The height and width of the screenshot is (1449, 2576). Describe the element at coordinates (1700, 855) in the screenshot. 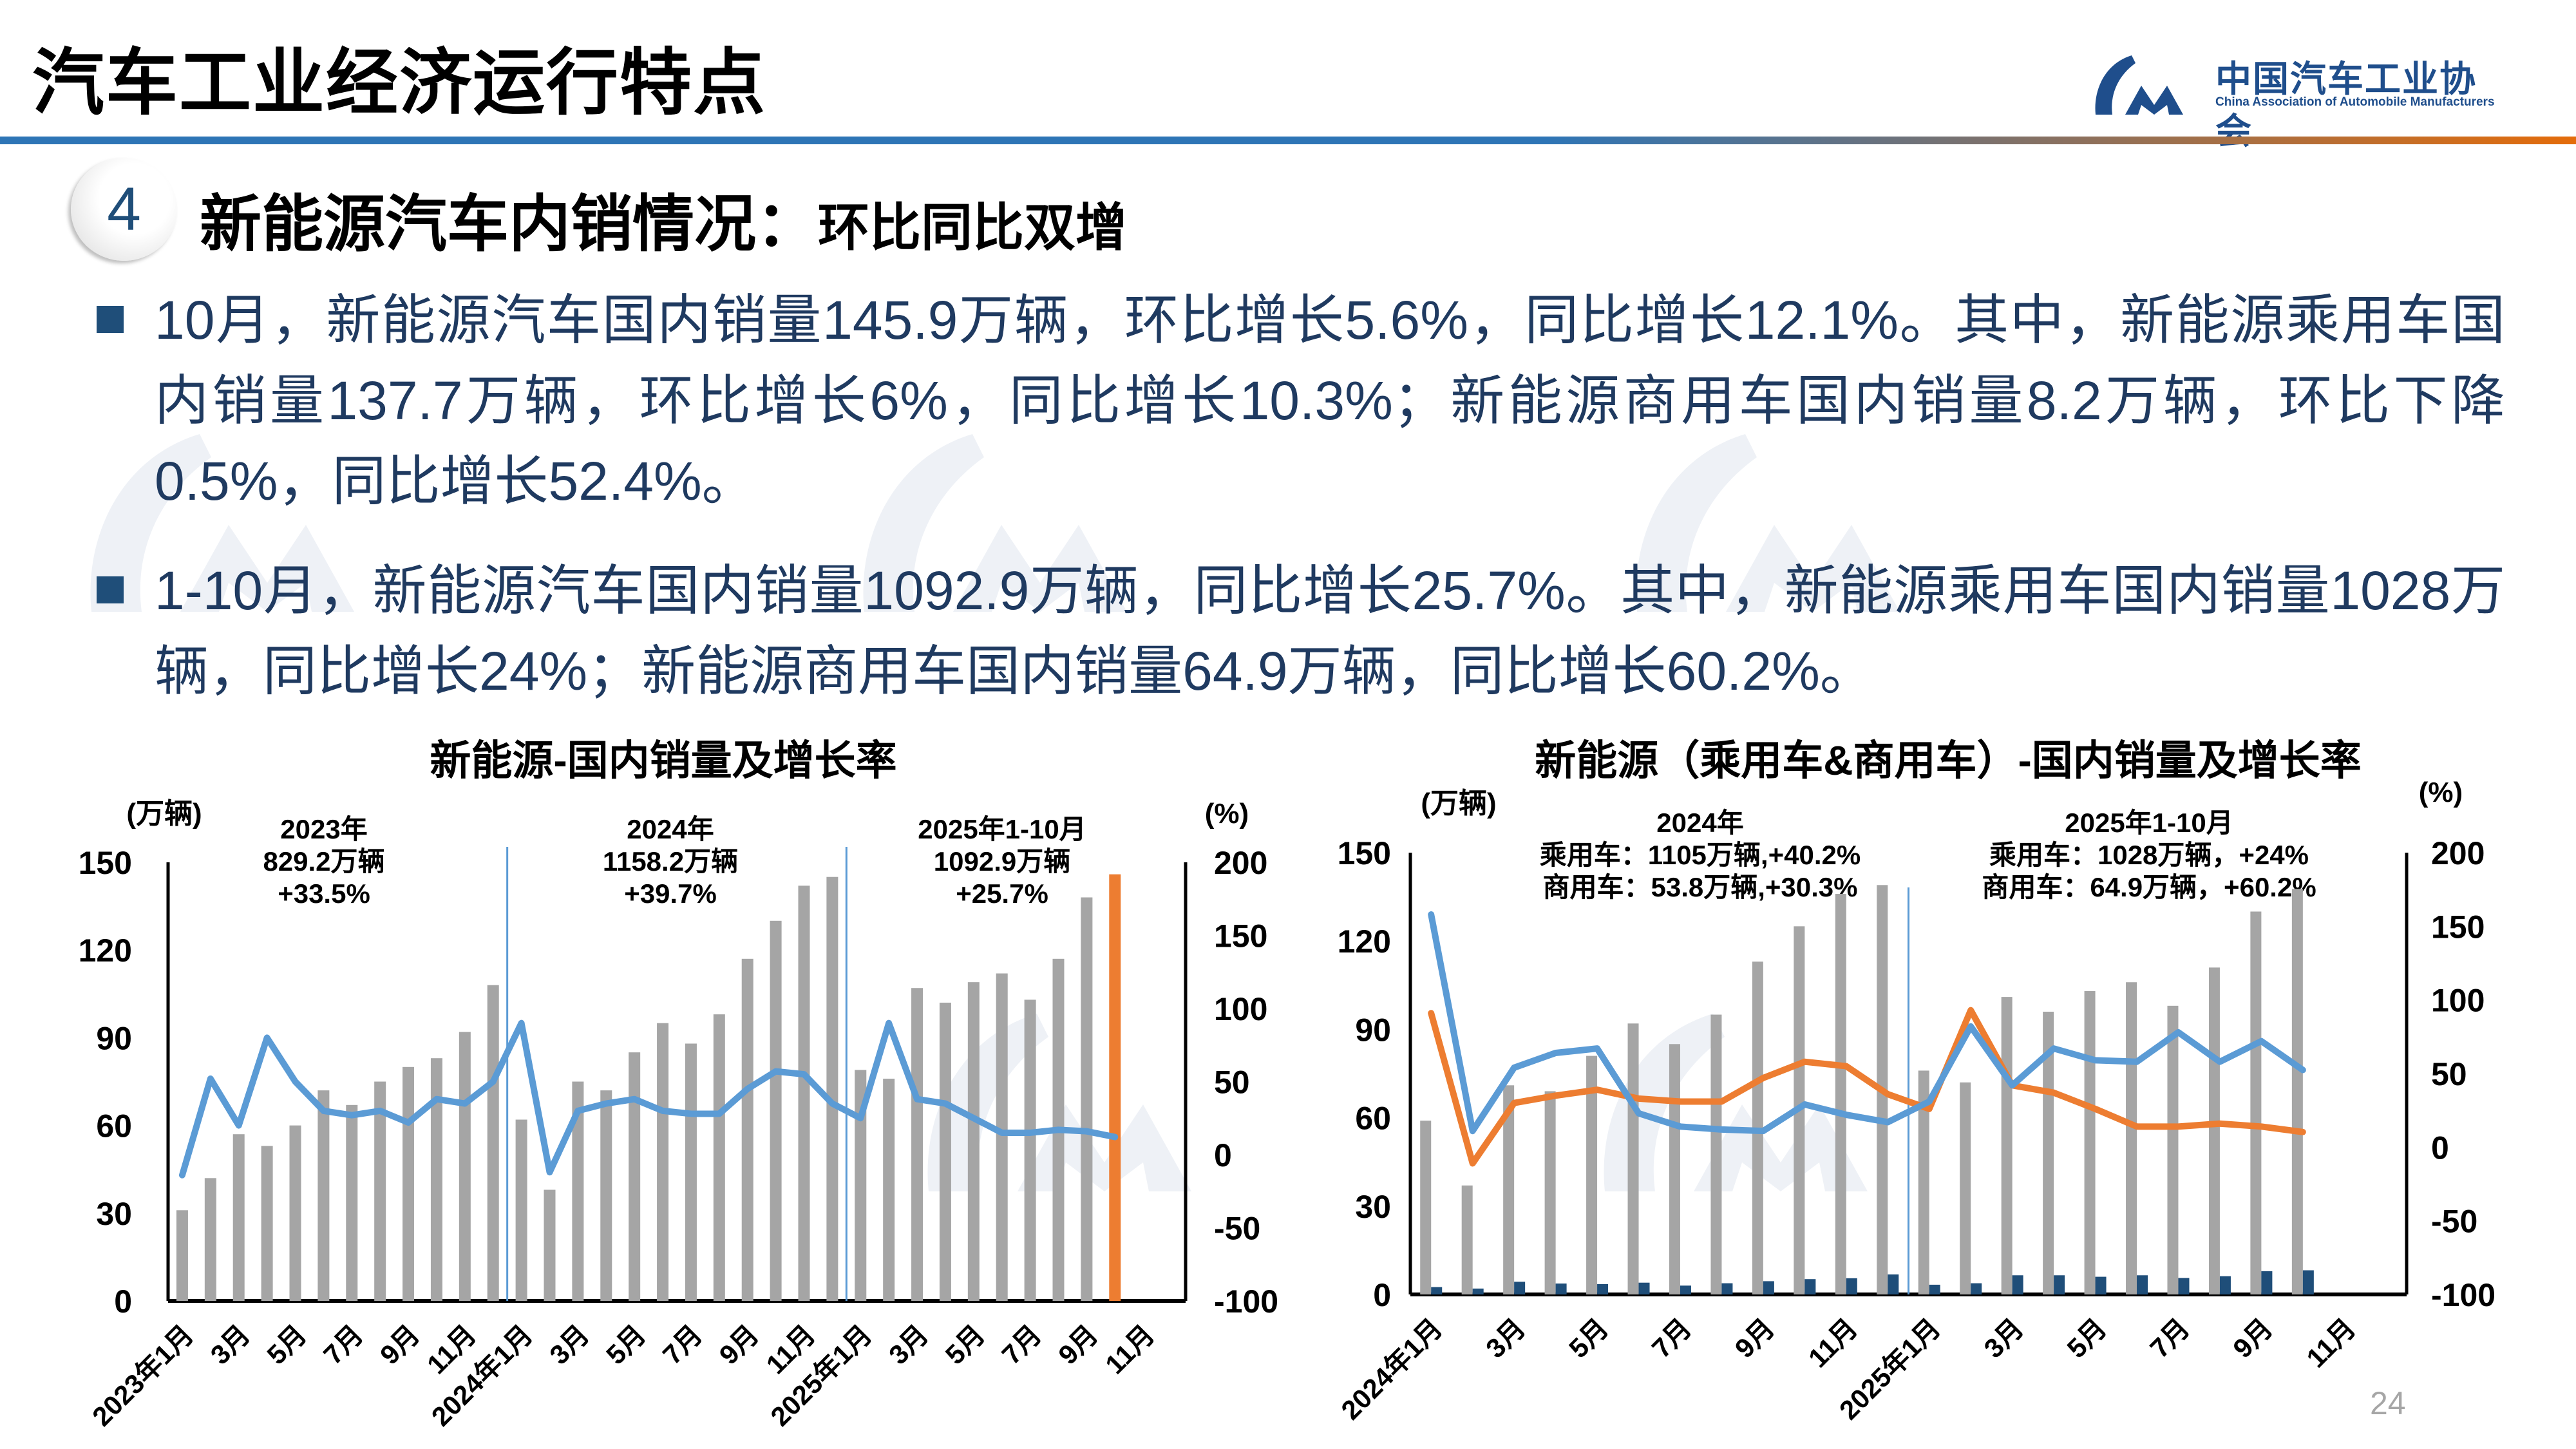

I see `annotation-text: 乘用车：1105万辆,+40.2%` at that location.